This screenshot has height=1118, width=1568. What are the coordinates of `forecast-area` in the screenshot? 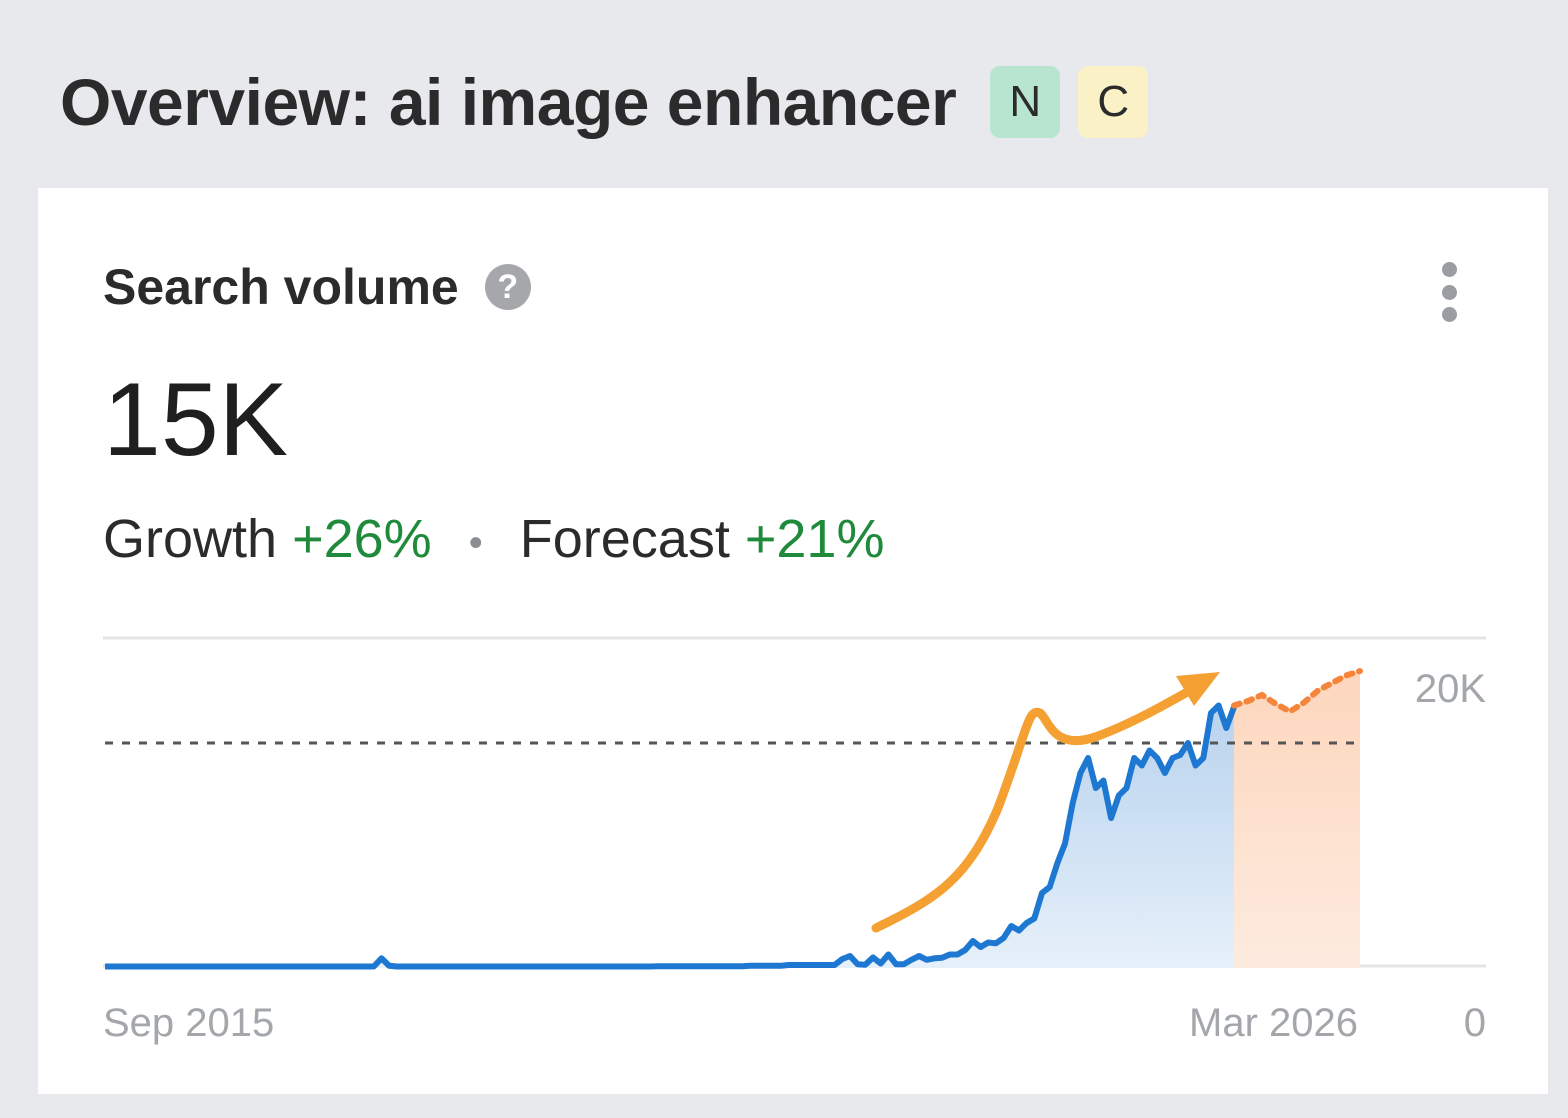 It's located at (1297, 819).